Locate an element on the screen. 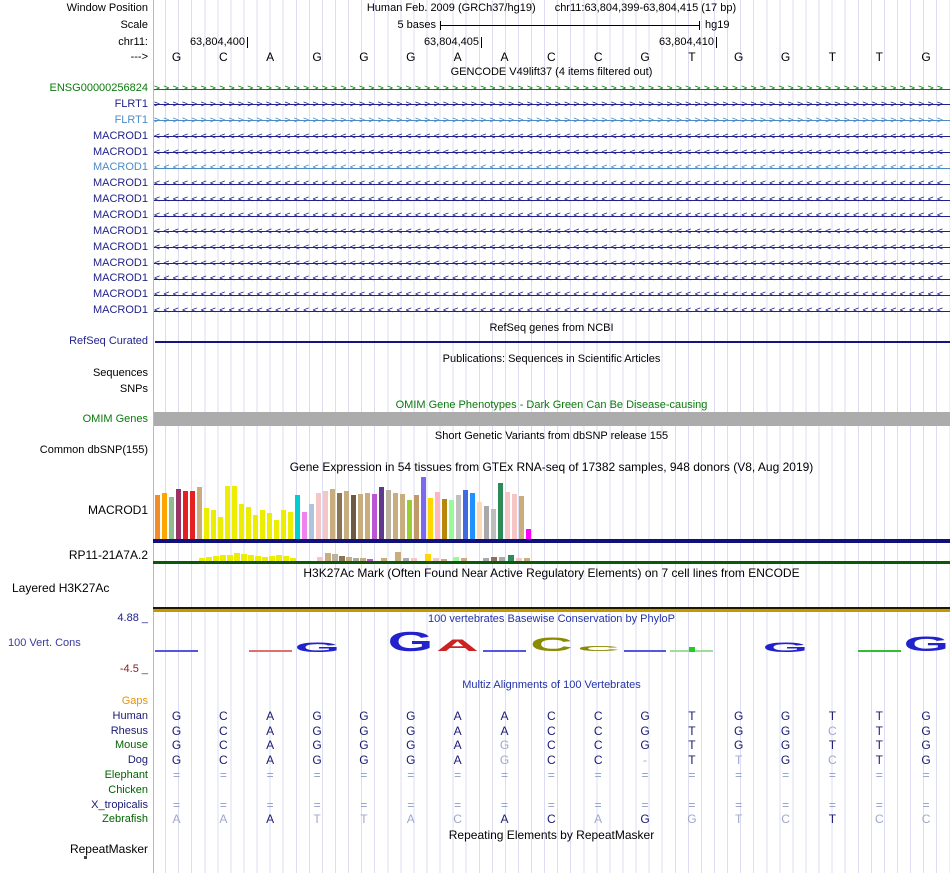 The height and width of the screenshot is (873, 950). phylop-logo-glyph is located at coordinates (270, 651).